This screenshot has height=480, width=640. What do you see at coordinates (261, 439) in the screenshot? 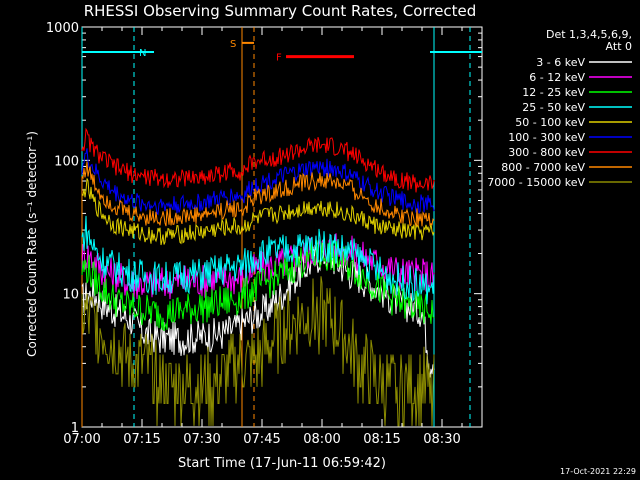
I see `x-tick-label: 07:45` at bounding box center [261, 439].